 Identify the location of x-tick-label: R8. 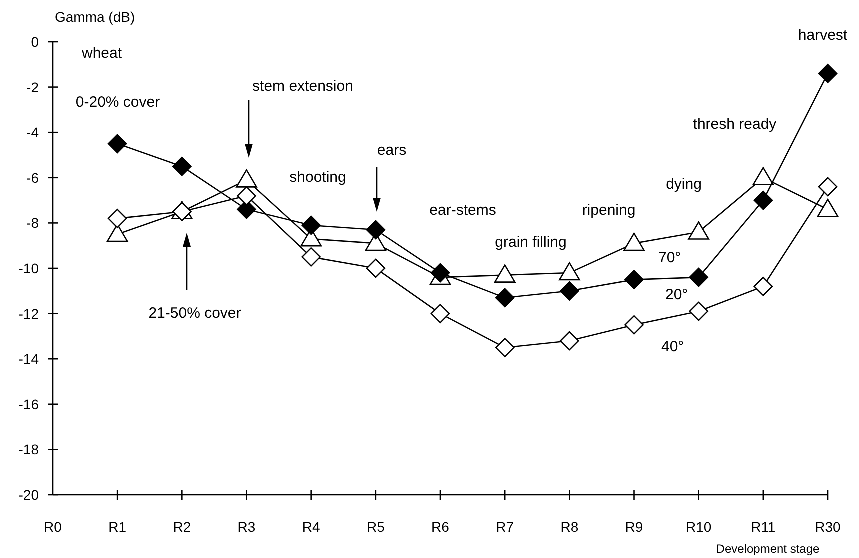
(569, 527).